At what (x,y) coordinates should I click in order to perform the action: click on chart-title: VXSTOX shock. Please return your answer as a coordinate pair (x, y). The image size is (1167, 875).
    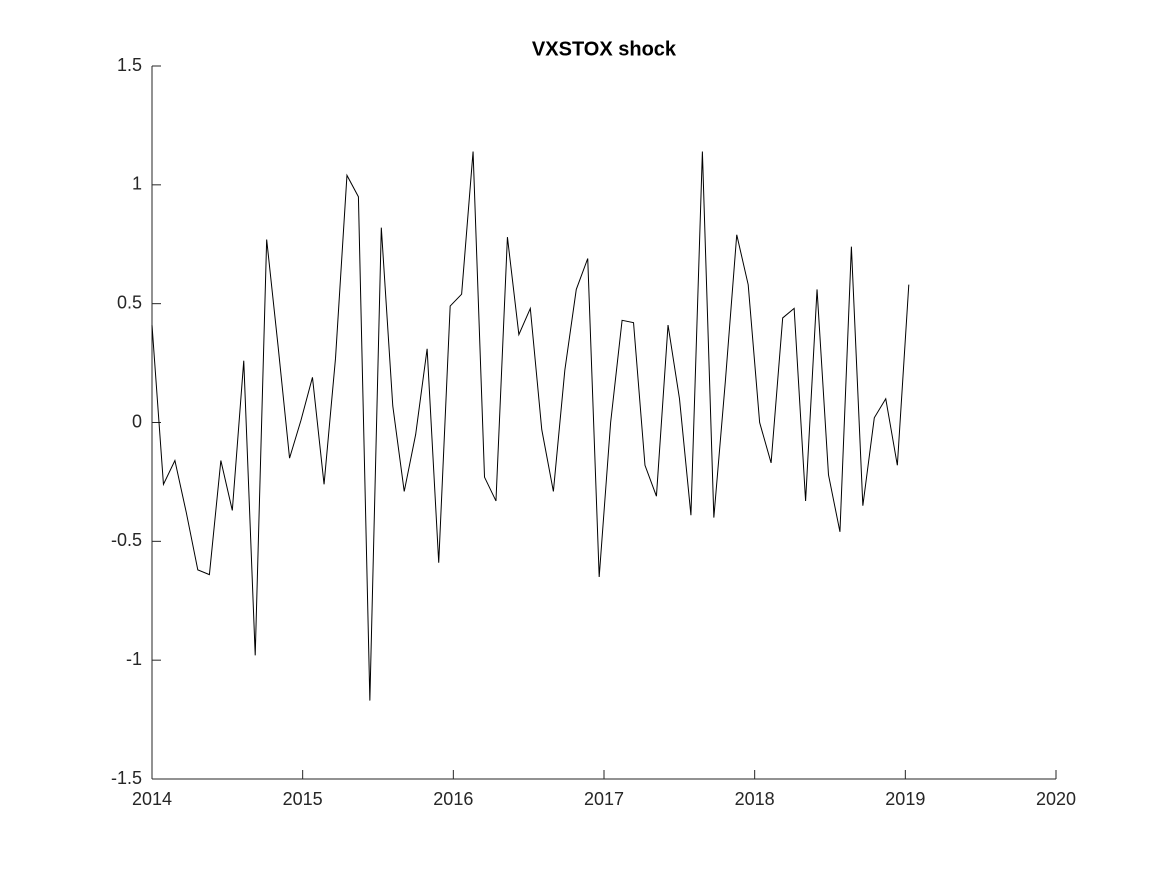
    Looking at the image, I should click on (604, 49).